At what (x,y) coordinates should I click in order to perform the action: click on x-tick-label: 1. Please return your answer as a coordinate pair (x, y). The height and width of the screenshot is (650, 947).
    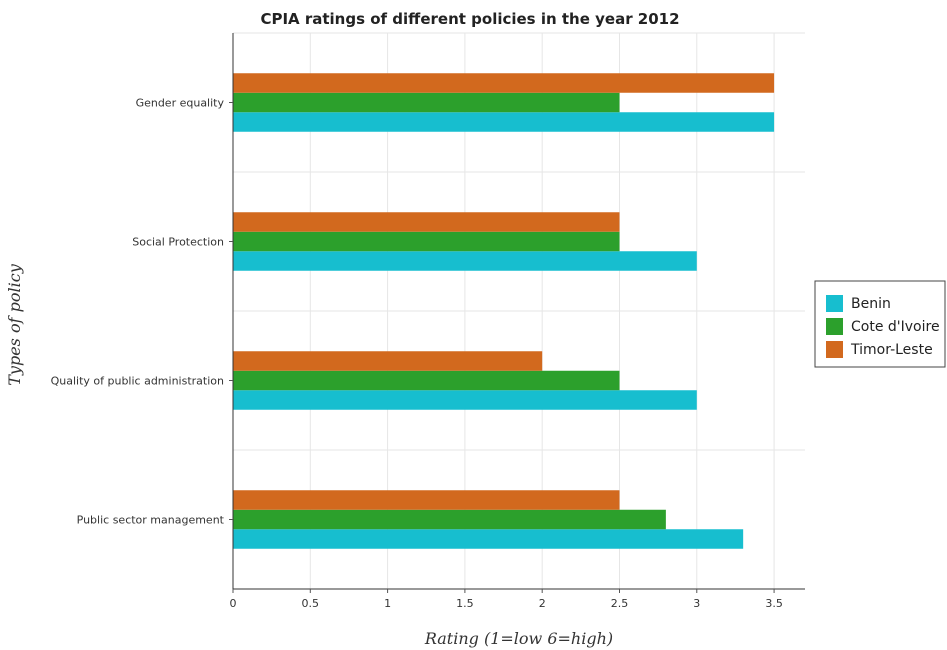
    Looking at the image, I should click on (387, 603).